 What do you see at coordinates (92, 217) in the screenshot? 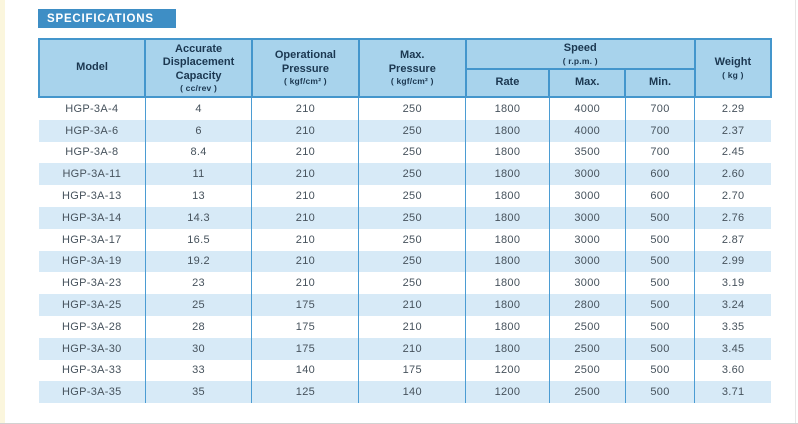
I see `cell-model: HGP-3A-14` at bounding box center [92, 217].